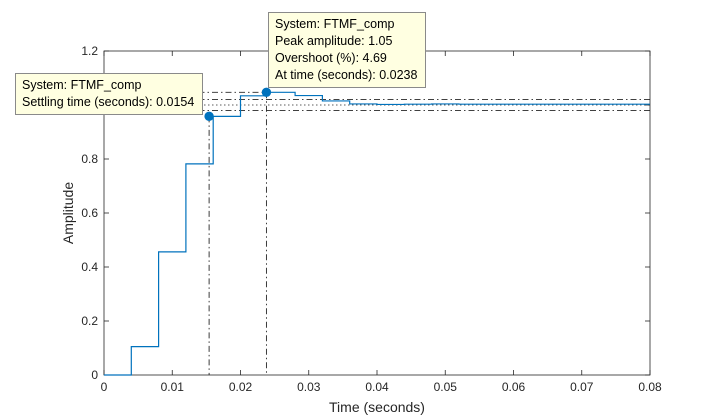 This screenshot has height=420, width=718. Describe the element at coordinates (89, 213) in the screenshot. I see `y-tick-label: 0.6` at that location.